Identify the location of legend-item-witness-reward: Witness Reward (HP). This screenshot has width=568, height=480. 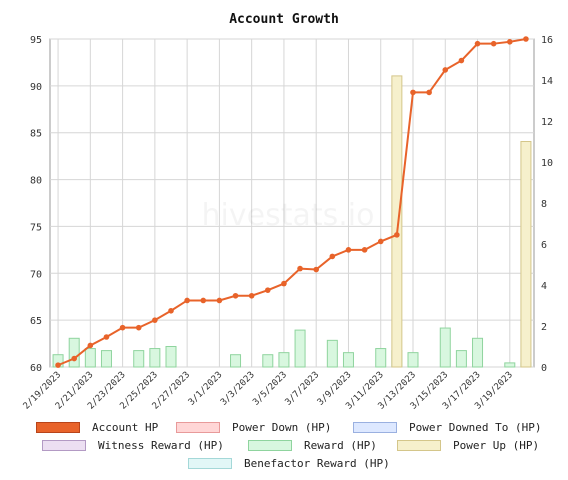
(133, 445).